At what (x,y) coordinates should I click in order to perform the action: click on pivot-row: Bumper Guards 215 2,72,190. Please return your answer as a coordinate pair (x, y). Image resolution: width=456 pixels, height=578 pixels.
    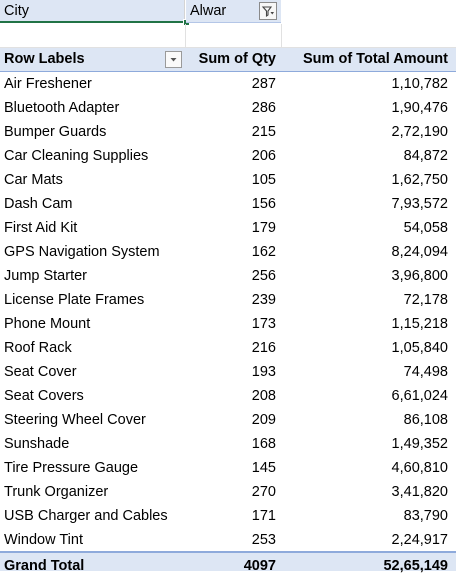
    Looking at the image, I should click on (228, 132).